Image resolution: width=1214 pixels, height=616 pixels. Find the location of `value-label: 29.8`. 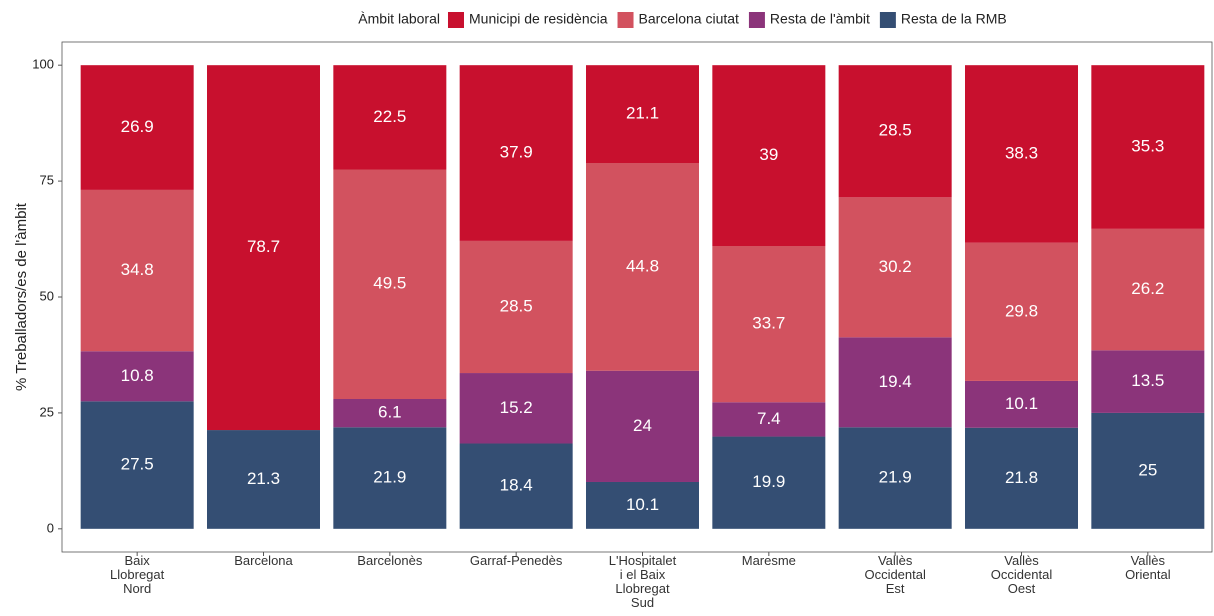

value-label: 29.8 is located at coordinates (1021, 310).